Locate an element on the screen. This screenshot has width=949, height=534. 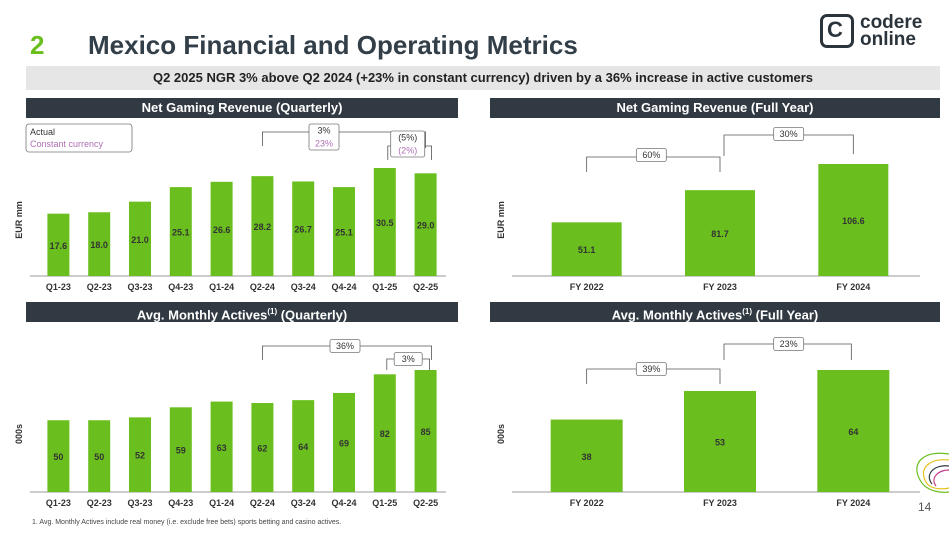
value-label: 26.6 is located at coordinates (222, 230).